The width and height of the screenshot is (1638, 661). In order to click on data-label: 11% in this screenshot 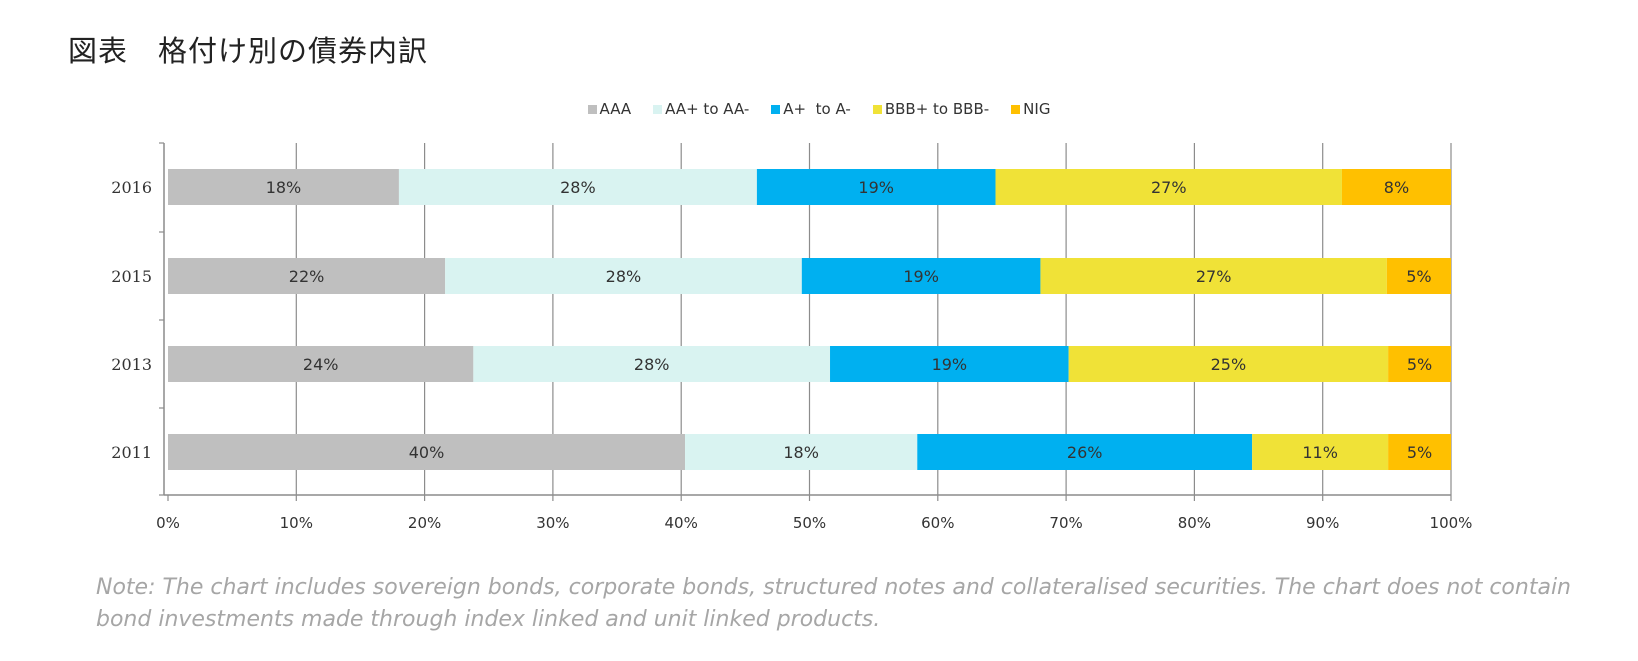, I will do `click(1320, 452)`.